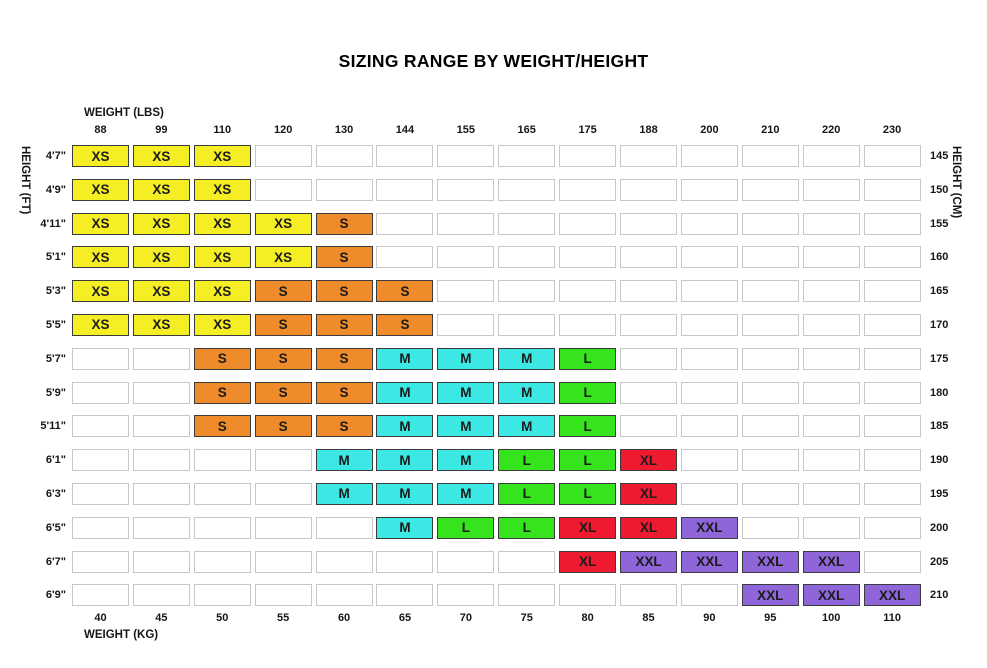  I want to click on height-ft-label: 5'1", so click(55, 257).